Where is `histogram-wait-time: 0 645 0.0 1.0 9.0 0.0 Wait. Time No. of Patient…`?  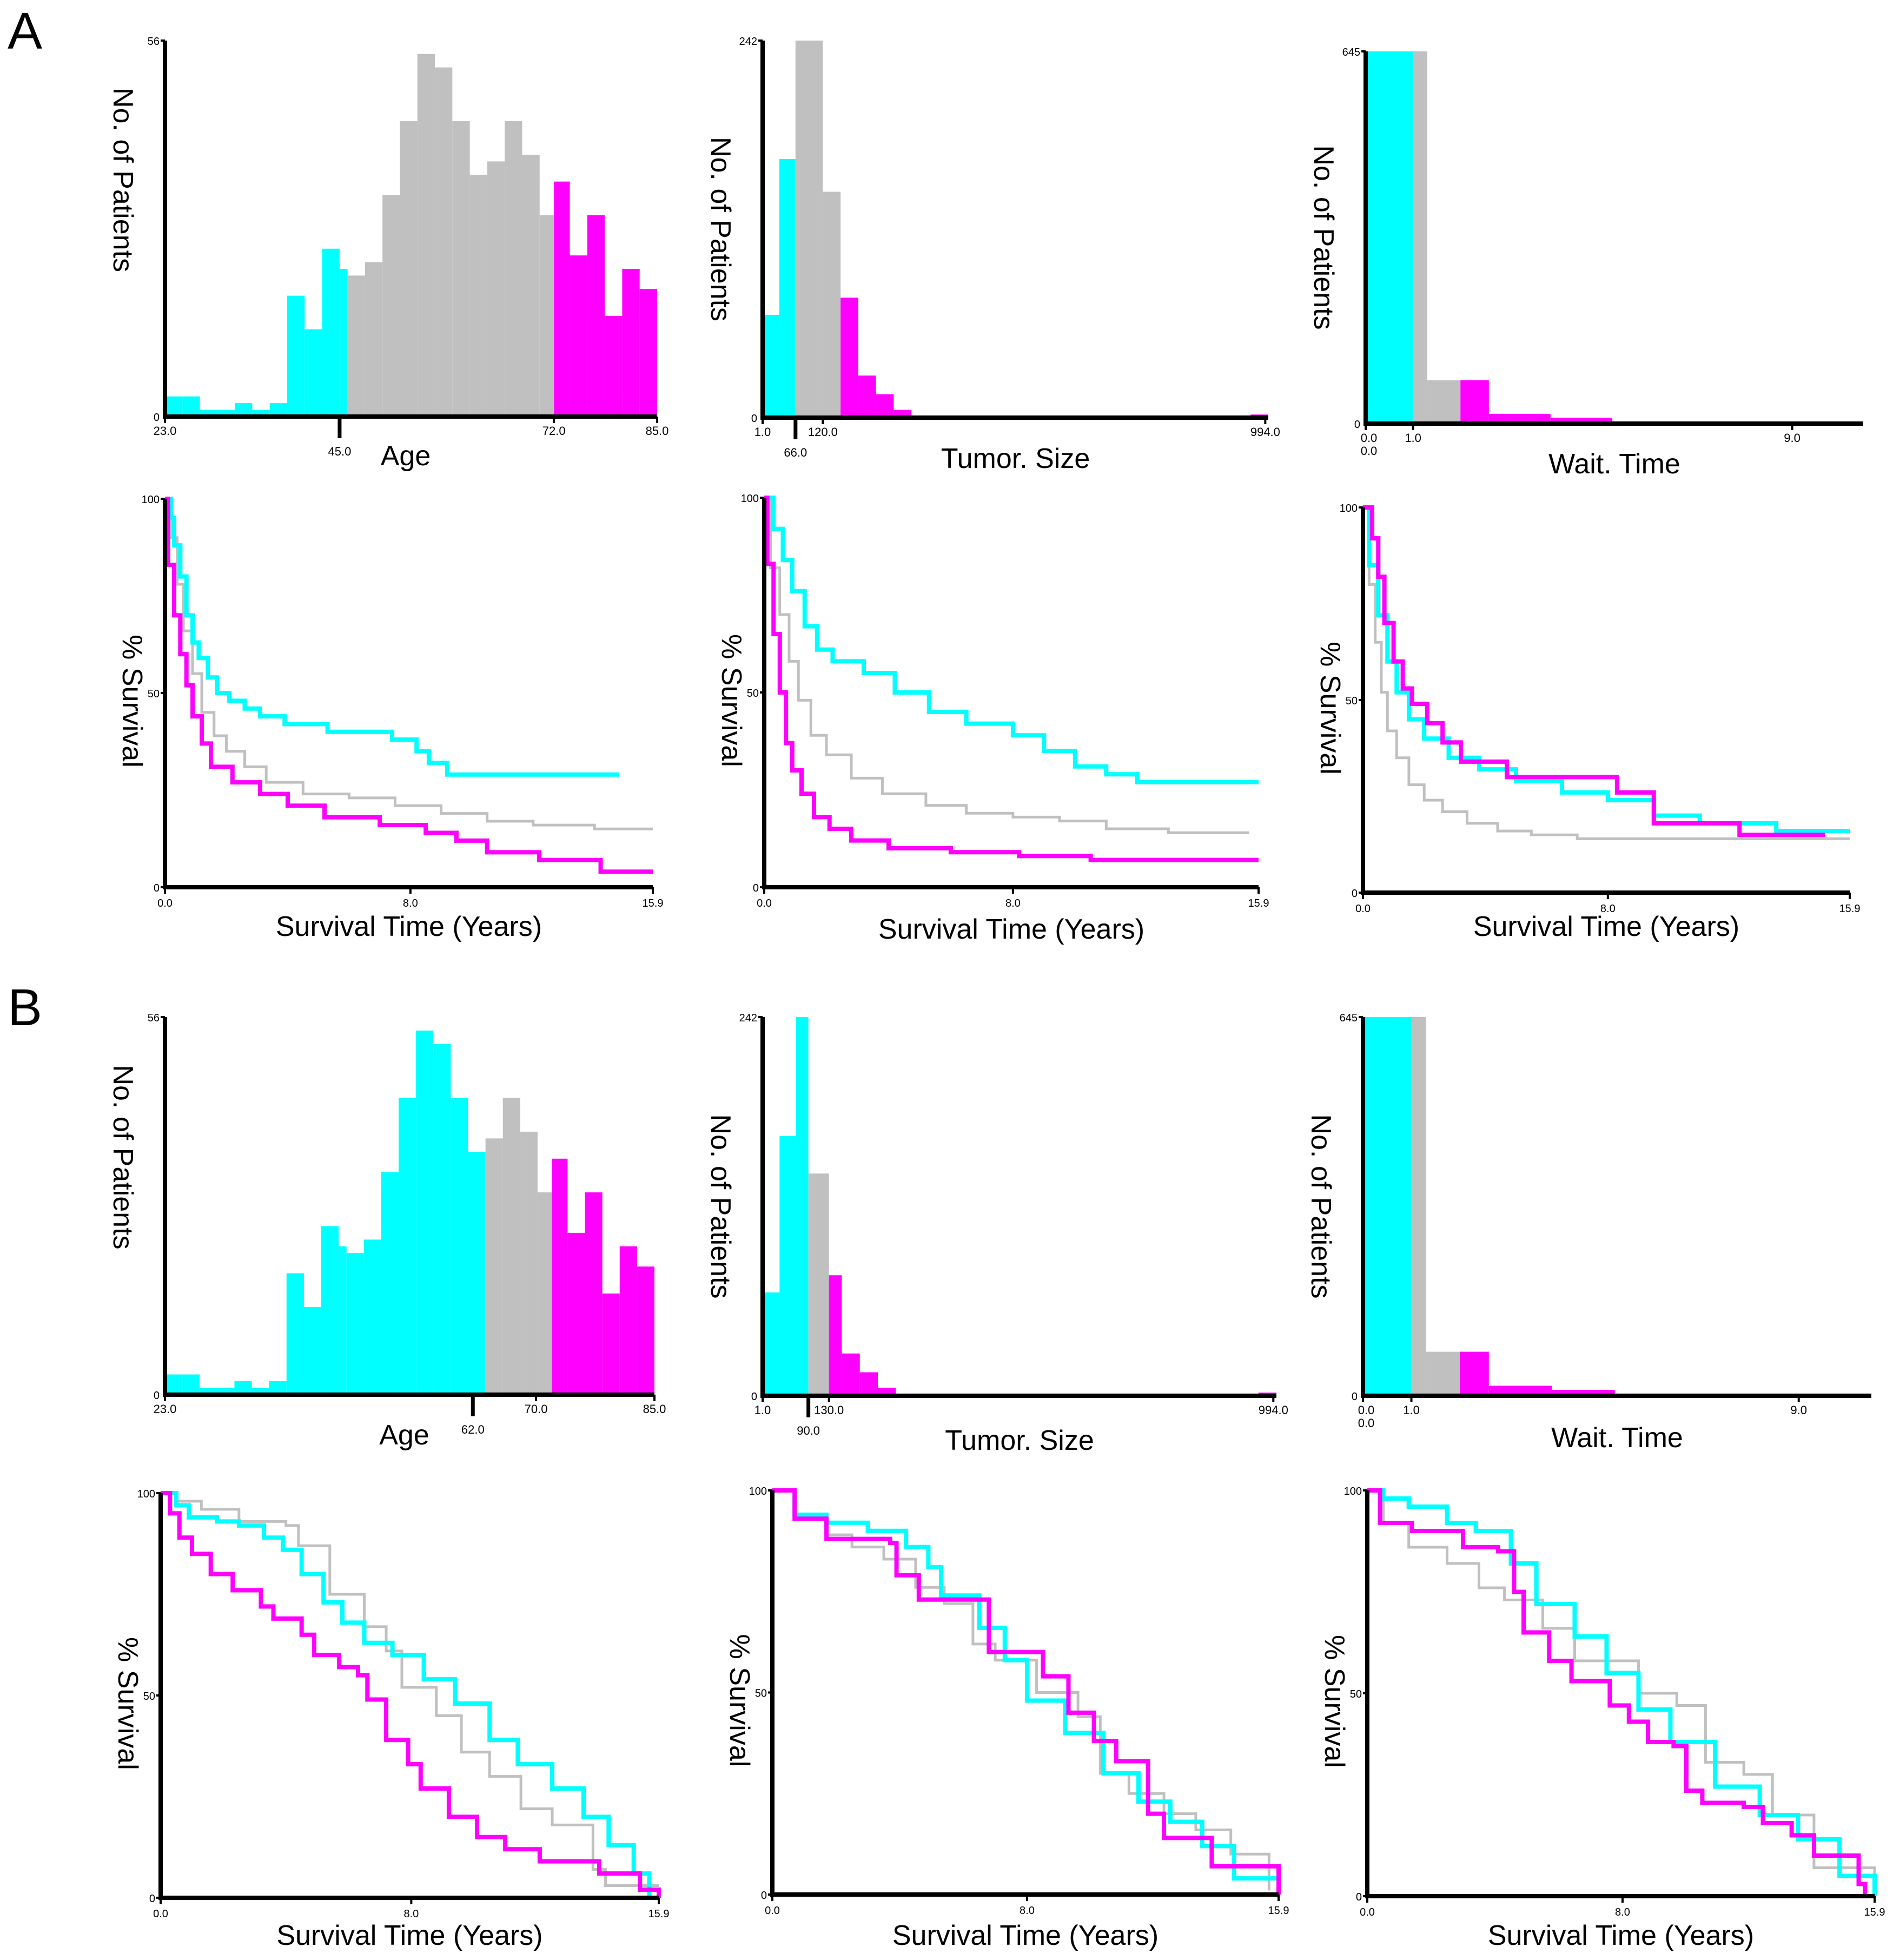
histogram-wait-time: 0 645 0.0 1.0 9.0 0.0 Wait. Time No. of Patient… is located at coordinates (1585, 263).